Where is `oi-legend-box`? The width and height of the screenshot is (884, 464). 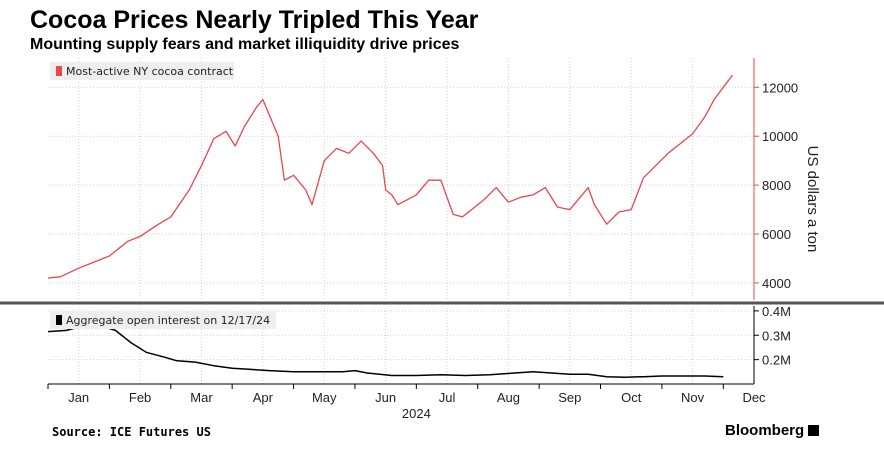 oi-legend-box is located at coordinates (163, 320).